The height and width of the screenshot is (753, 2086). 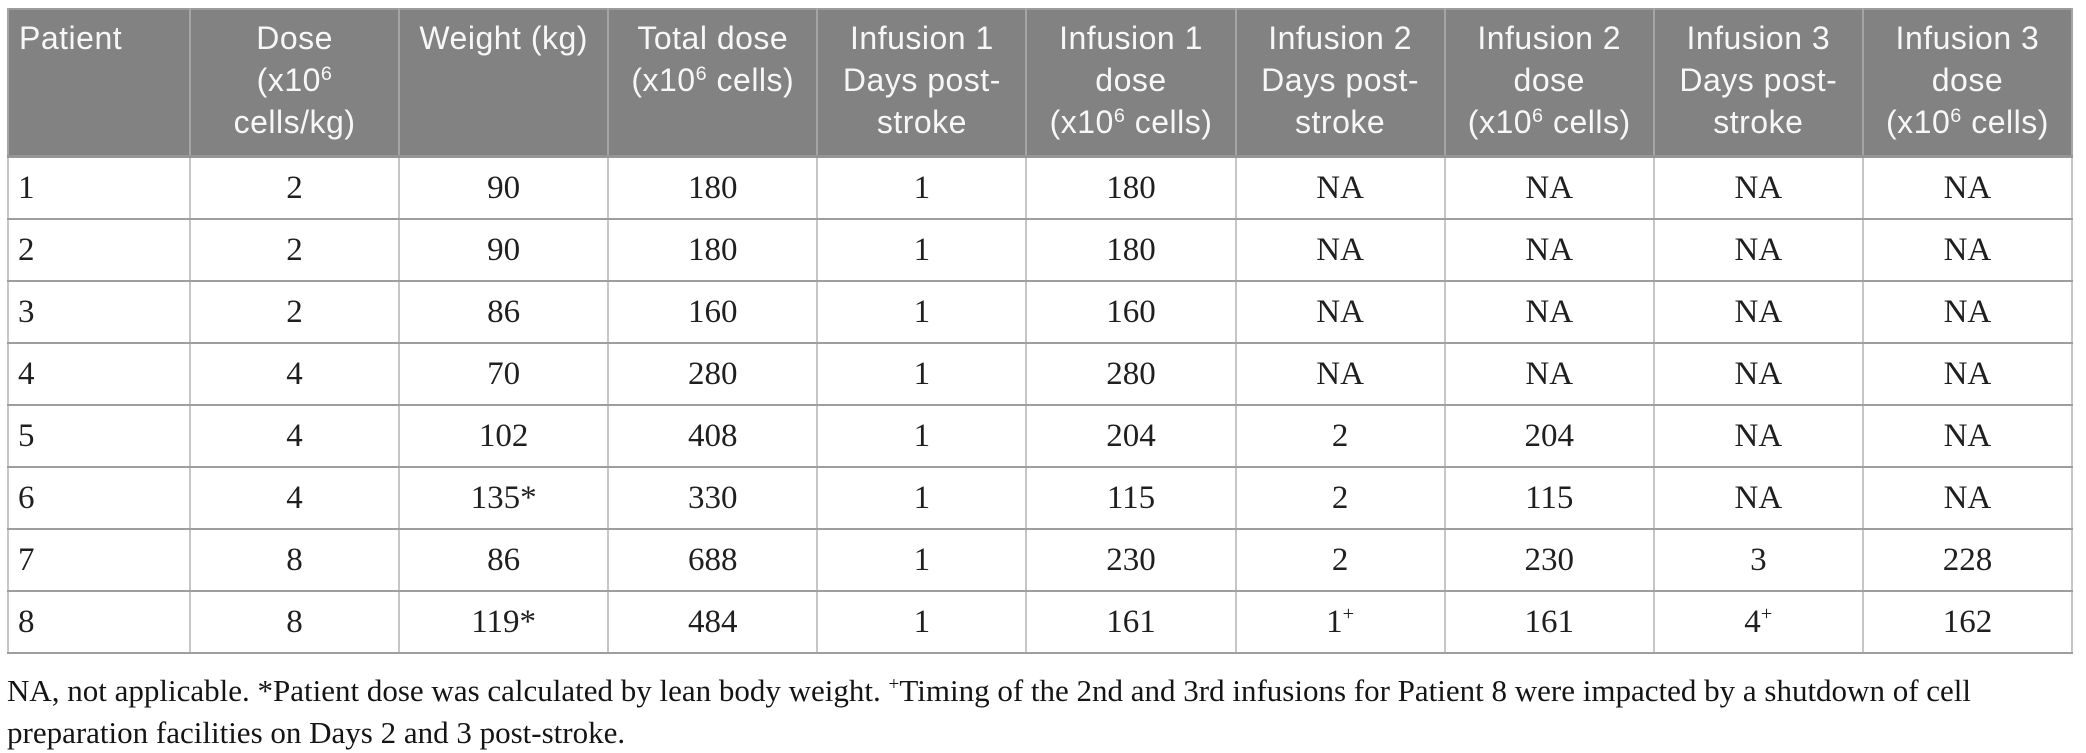 What do you see at coordinates (713, 38) in the screenshot?
I see `column-header-line: Total dose` at bounding box center [713, 38].